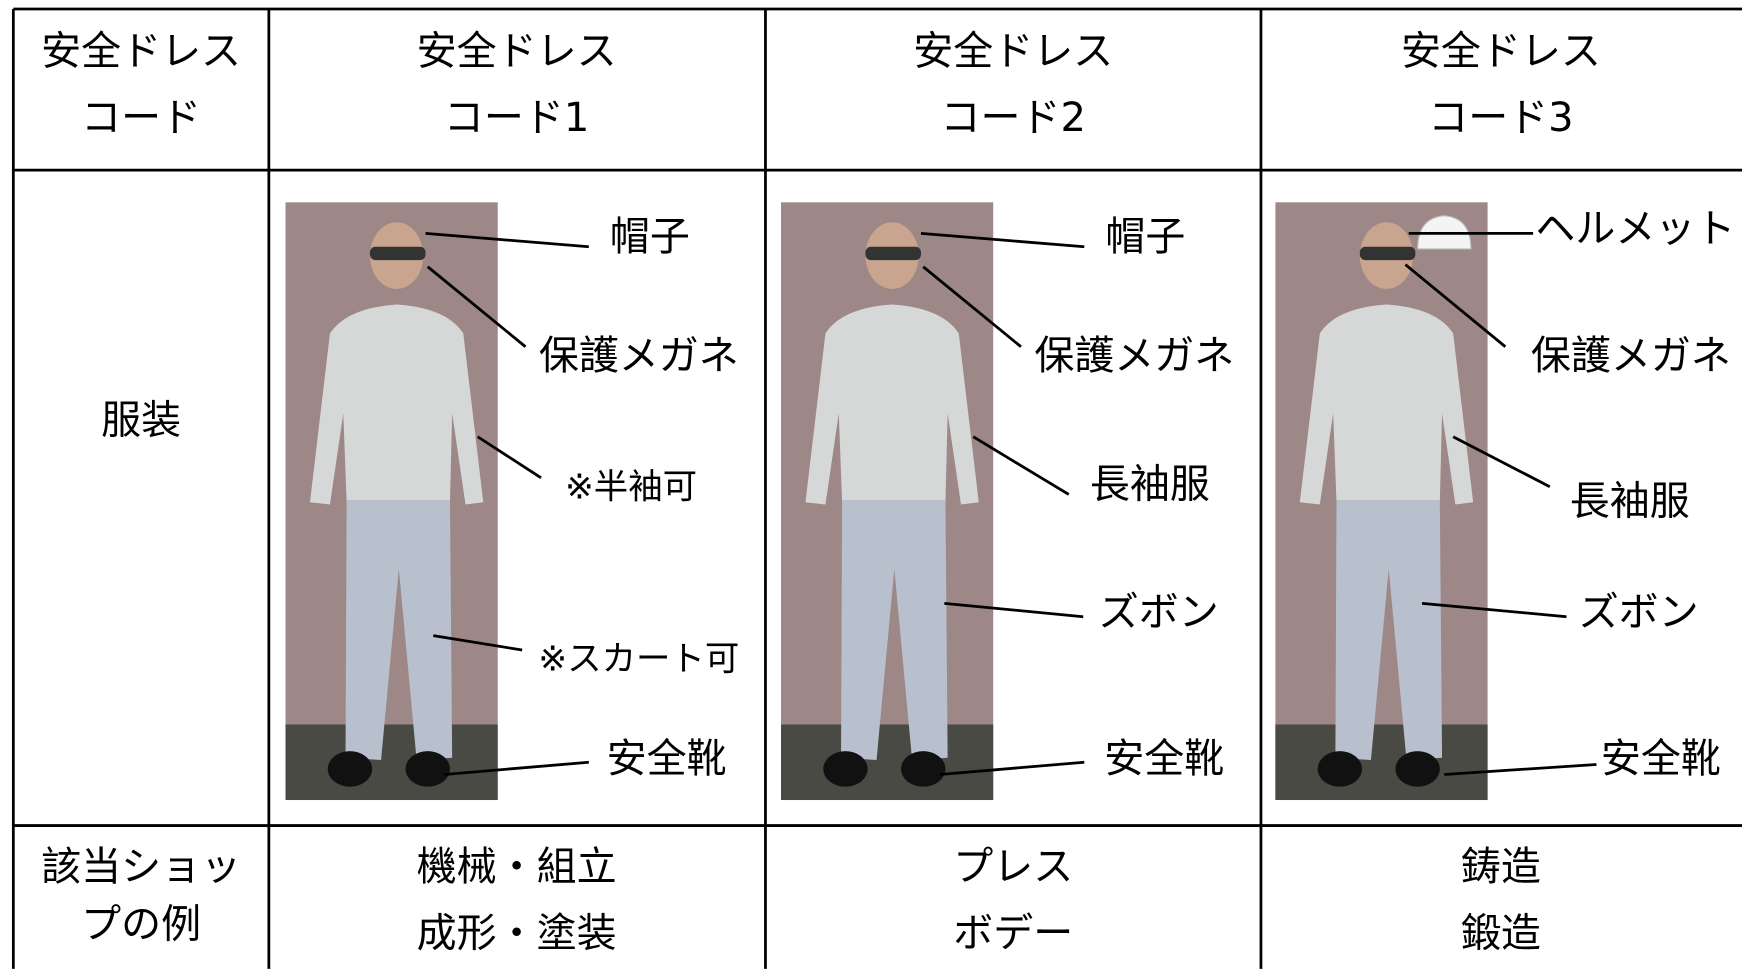 Image resolution: width=1742 pixels, height=969 pixels. I want to click on shop-example: ボデー, so click(1013, 934).